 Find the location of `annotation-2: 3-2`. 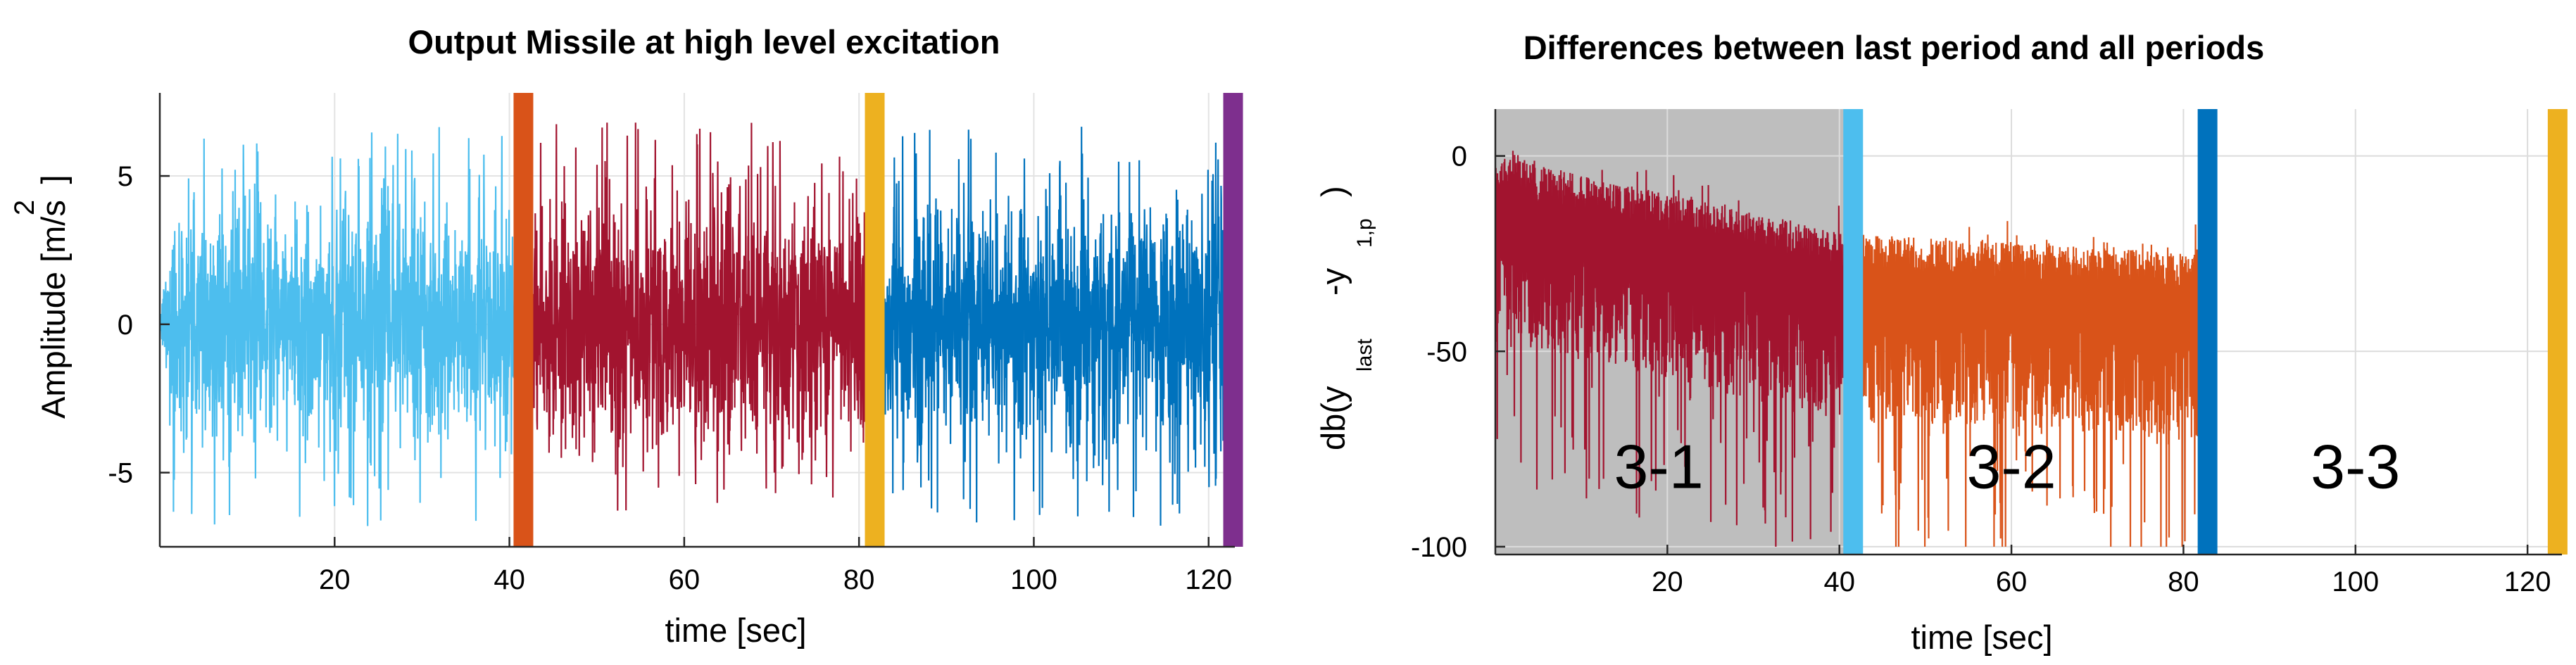

annotation-2: 3-2 is located at coordinates (2011, 467).